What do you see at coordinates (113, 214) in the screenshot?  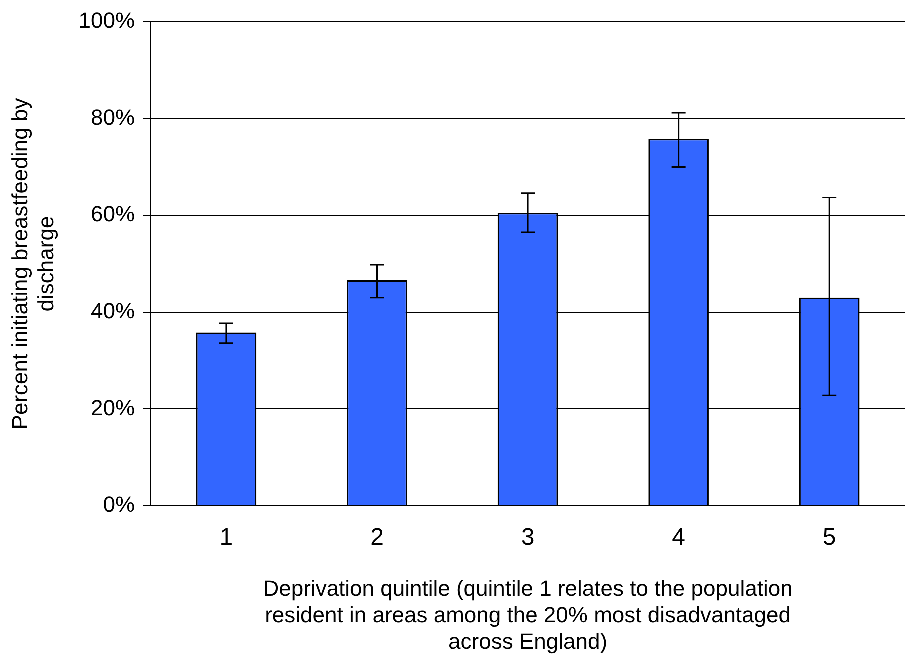 I see `y-tick-label: 60%` at bounding box center [113, 214].